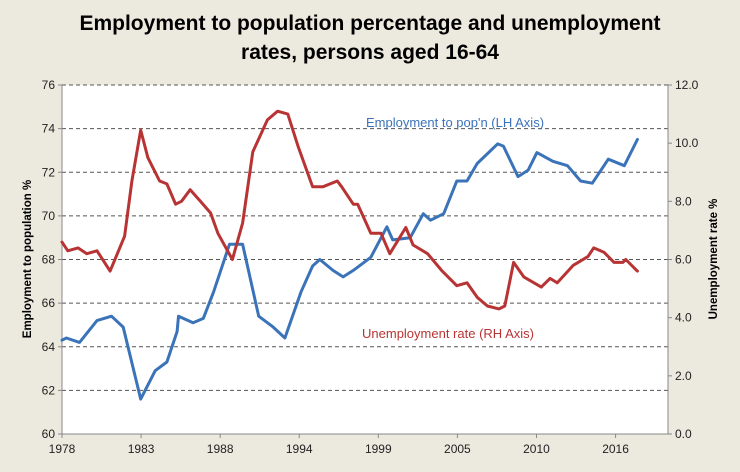  Describe the element at coordinates (683, 434) in the screenshot. I see `y-right-tick-label: 0.0` at that location.